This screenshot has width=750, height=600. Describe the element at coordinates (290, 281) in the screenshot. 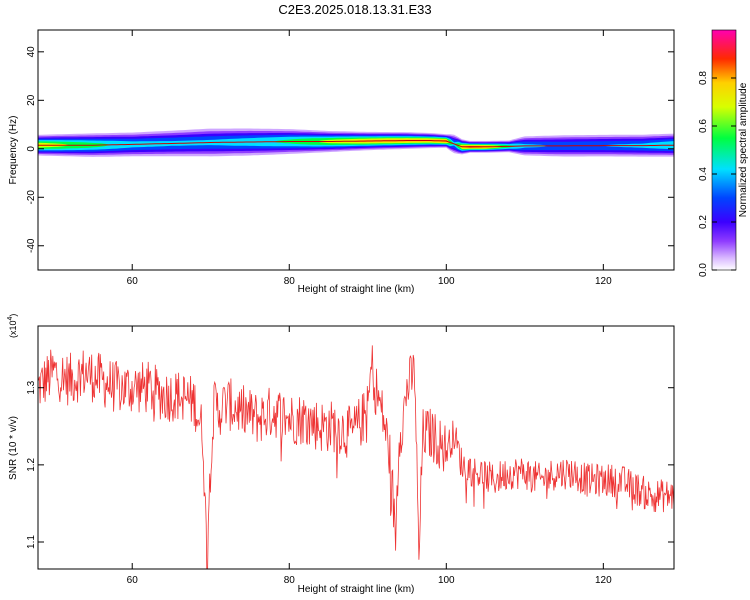

I see `spectrogram-x-tick-label: 80` at that location.